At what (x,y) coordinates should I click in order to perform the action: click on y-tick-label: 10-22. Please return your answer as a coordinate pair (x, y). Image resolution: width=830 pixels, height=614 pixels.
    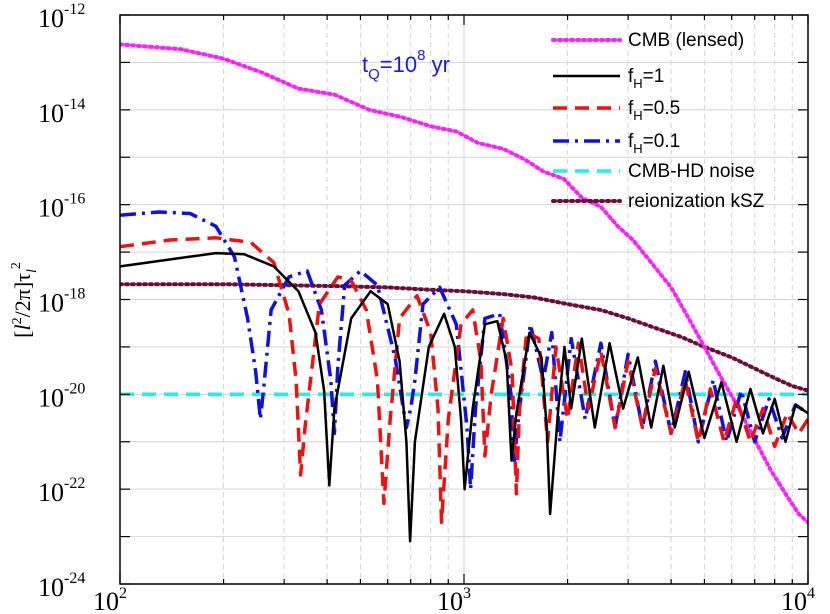
    Looking at the image, I should click on (61, 491).